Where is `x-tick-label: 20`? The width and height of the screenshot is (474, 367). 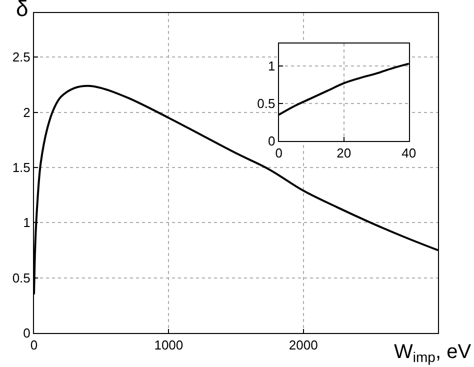 x-tick-label: 20 is located at coordinates (344, 153).